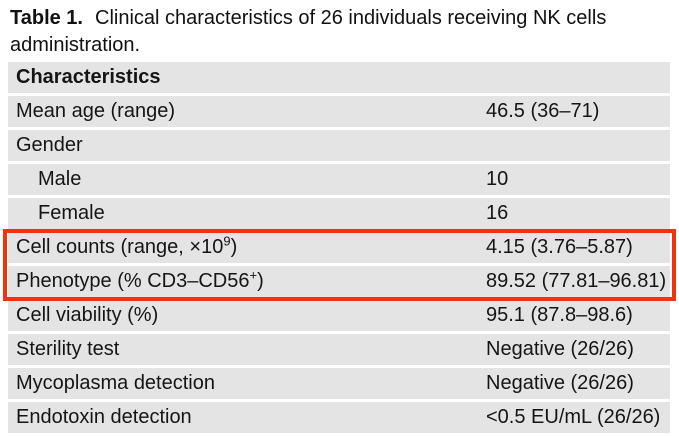 The image size is (679, 436). What do you see at coordinates (104, 417) in the screenshot?
I see `row-label: Endotoxin detection` at bounding box center [104, 417].